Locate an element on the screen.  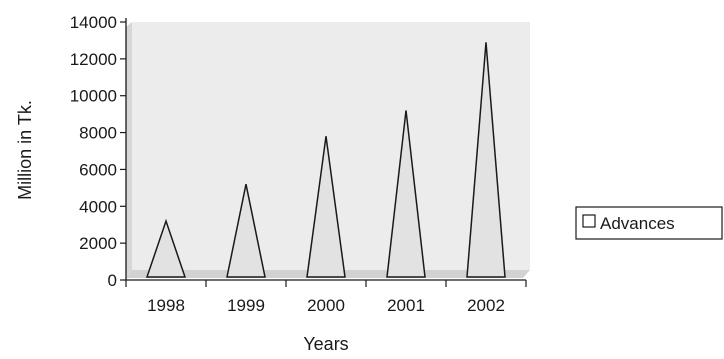
cone-1999 is located at coordinates (246, 231).